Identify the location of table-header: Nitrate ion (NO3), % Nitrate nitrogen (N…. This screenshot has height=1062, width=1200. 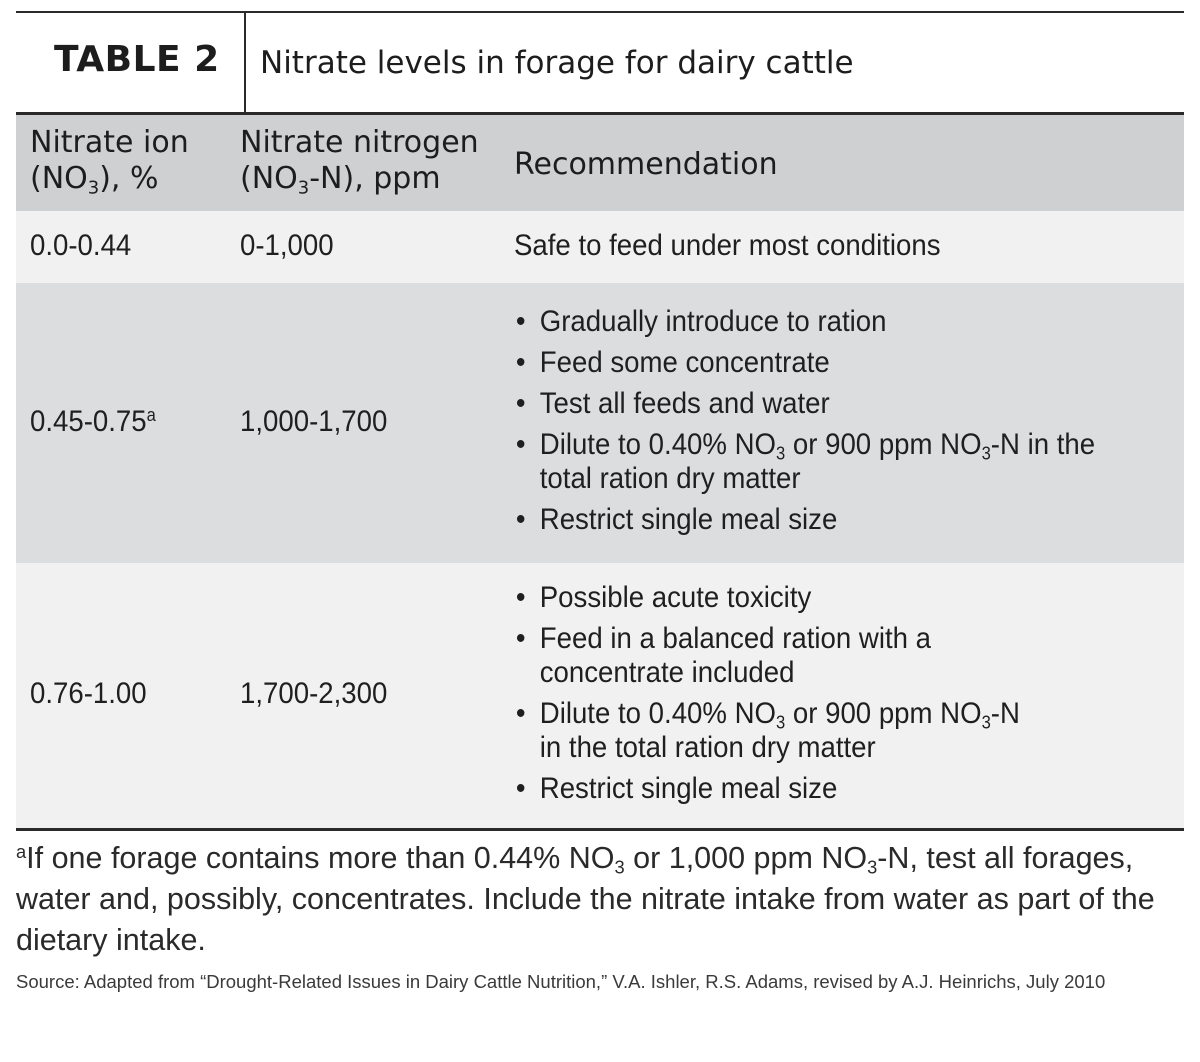
(600, 163).